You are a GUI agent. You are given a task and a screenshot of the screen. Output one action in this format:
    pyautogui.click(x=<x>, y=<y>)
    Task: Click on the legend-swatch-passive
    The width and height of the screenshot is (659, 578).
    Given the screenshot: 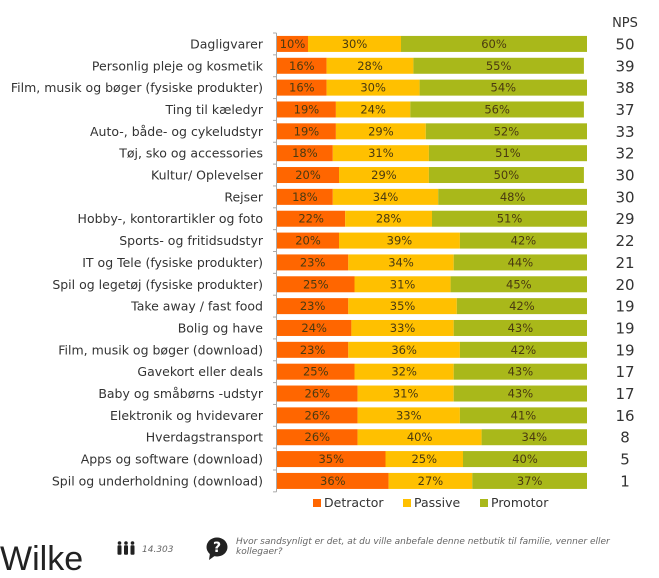 What is the action you would take?
    pyautogui.click(x=407, y=503)
    